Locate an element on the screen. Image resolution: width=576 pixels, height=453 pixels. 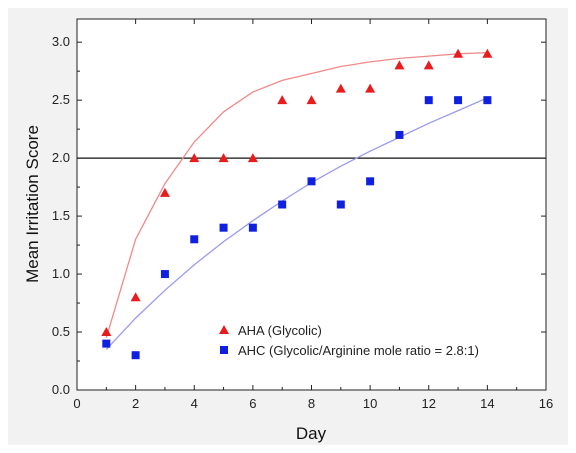
y-axis-title: Mean Irritation Score is located at coordinates (32, 204).